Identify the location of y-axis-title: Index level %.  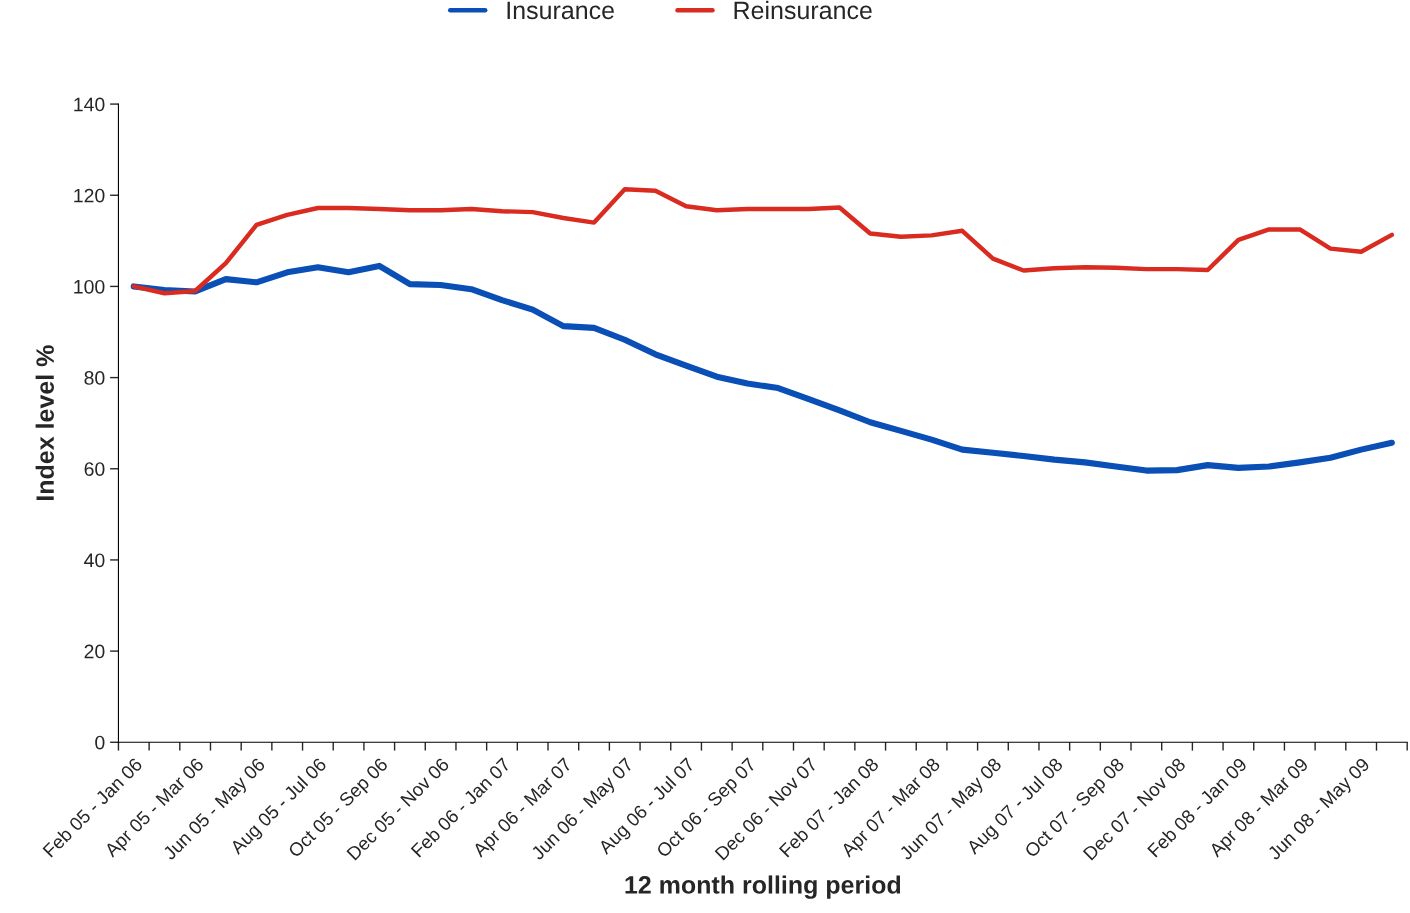
(44, 423).